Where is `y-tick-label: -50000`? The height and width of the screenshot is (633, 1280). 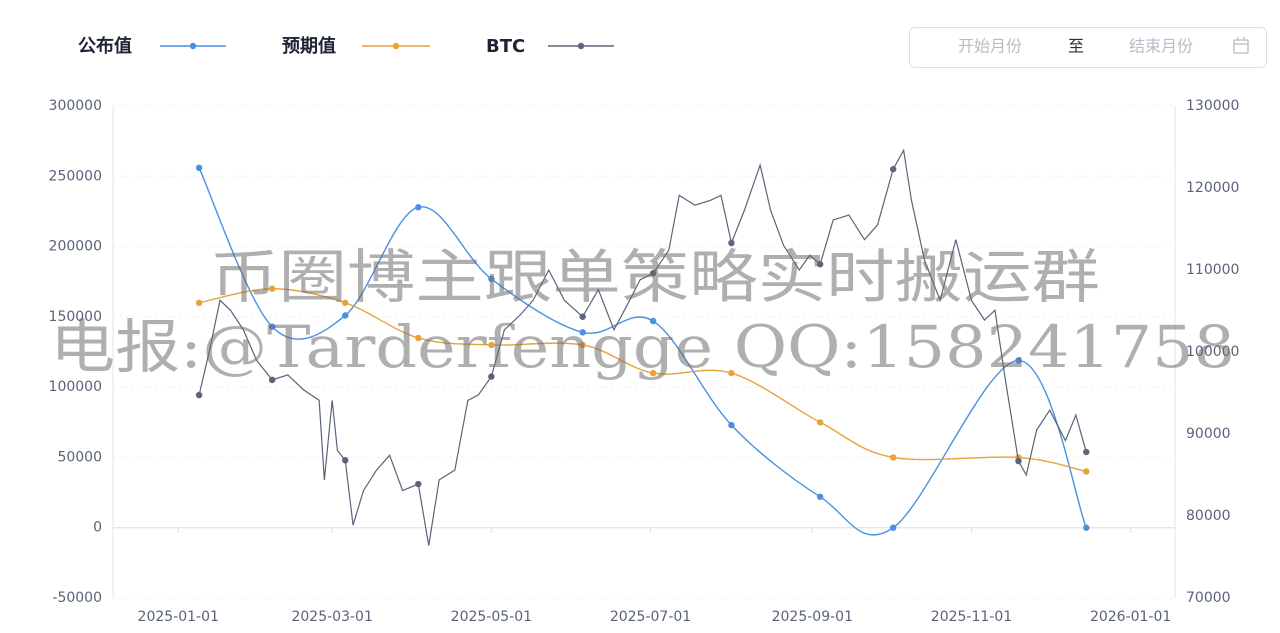
y-tick-label: -50000 is located at coordinates (77, 598).